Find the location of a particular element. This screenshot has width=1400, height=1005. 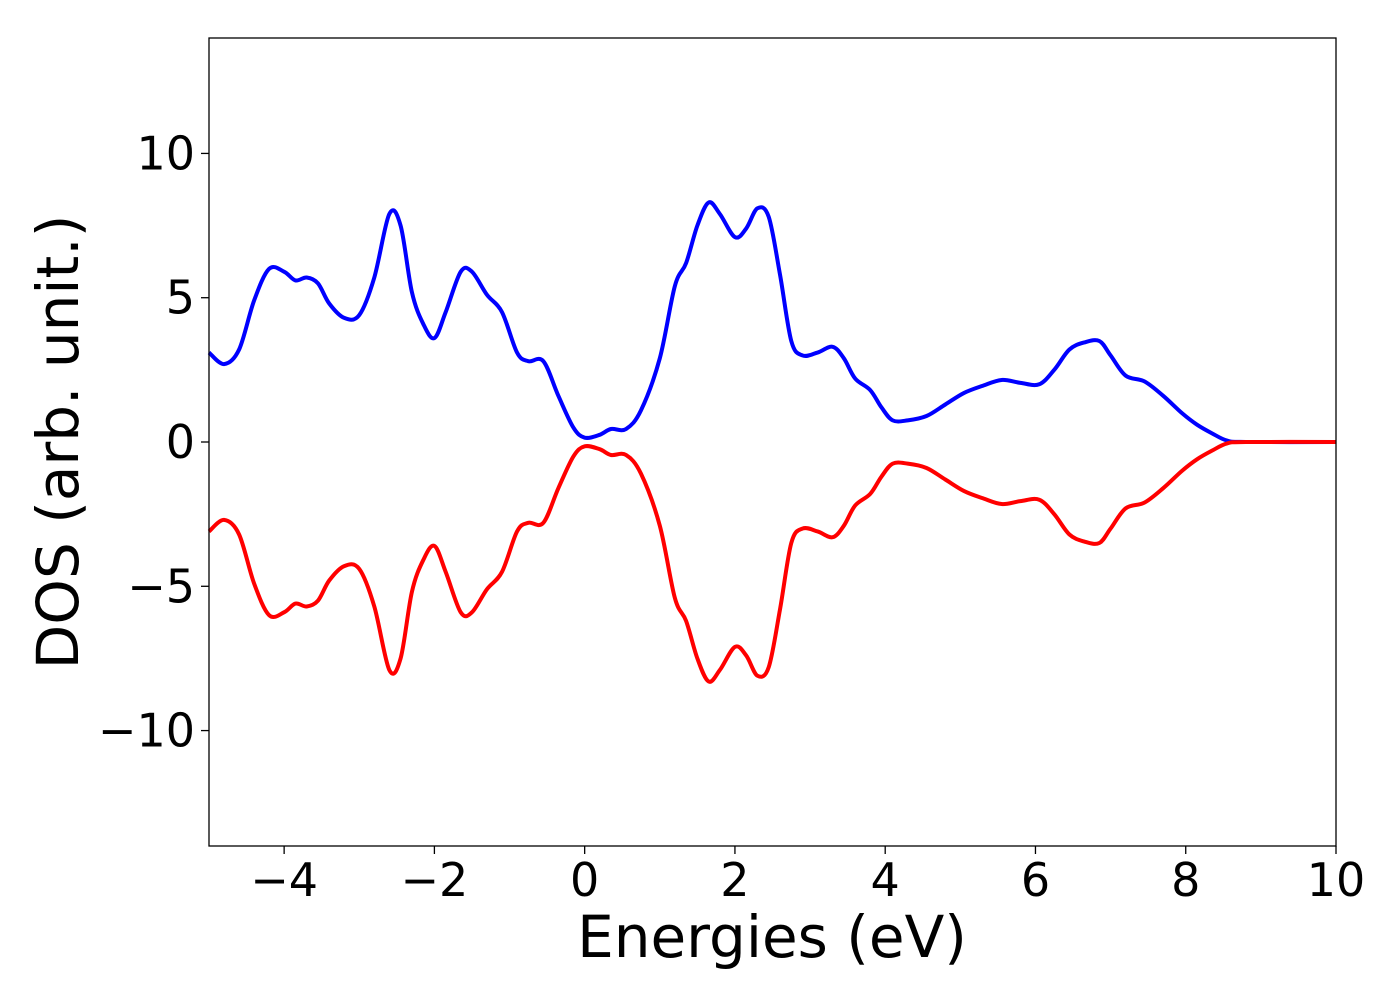

x-tick-label: 4 is located at coordinates (885, 880).